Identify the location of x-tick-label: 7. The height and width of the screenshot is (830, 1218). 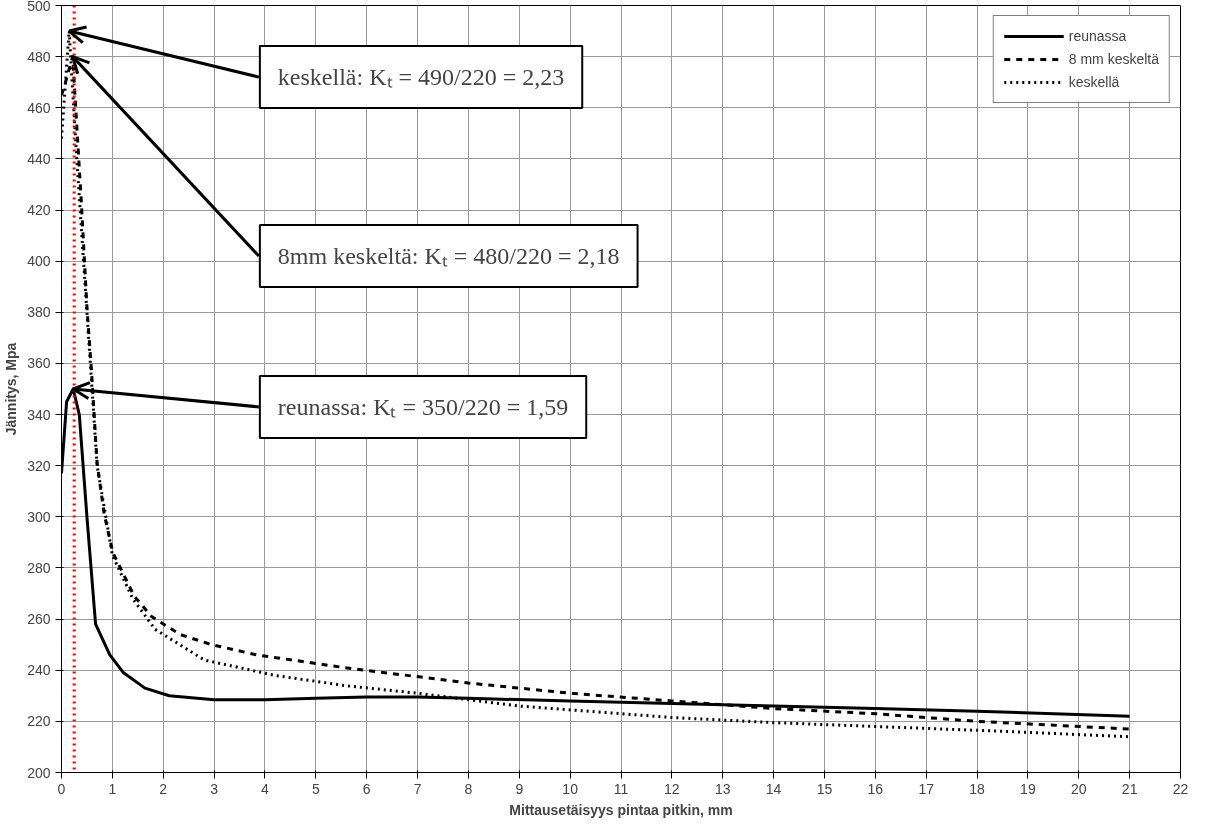
(417, 788).